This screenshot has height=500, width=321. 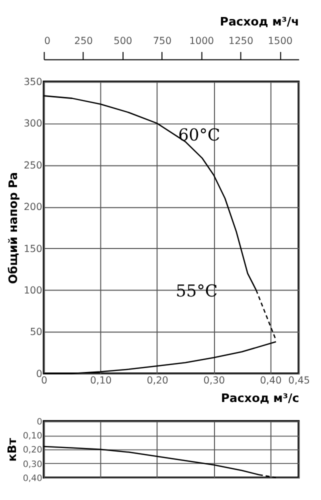 I want to click on y-tick-label: 300, so click(x=33, y=124).